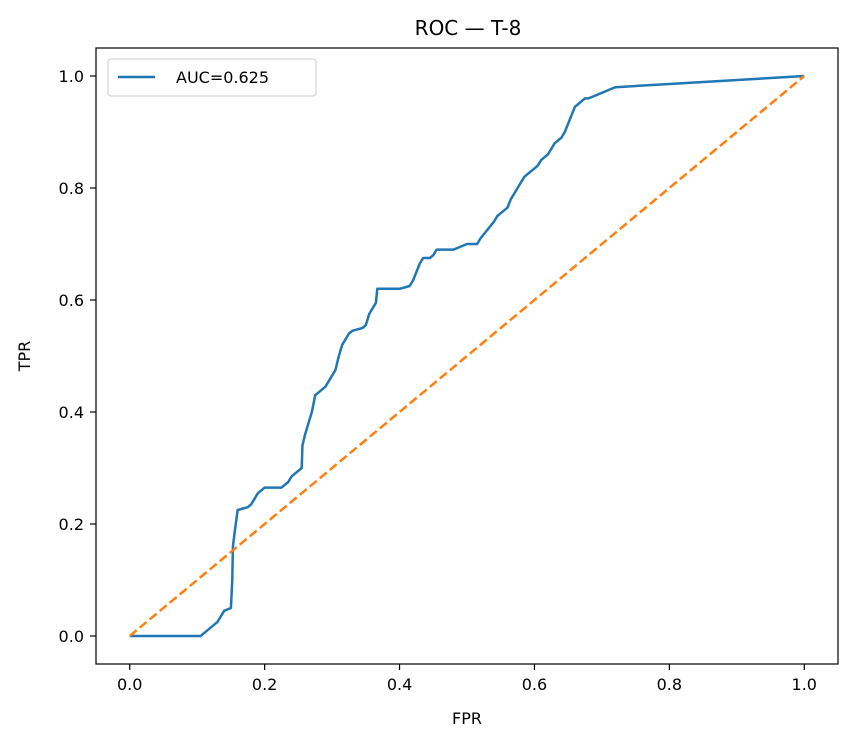 The width and height of the screenshot is (855, 745). I want to click on legend-box, so click(212, 77).